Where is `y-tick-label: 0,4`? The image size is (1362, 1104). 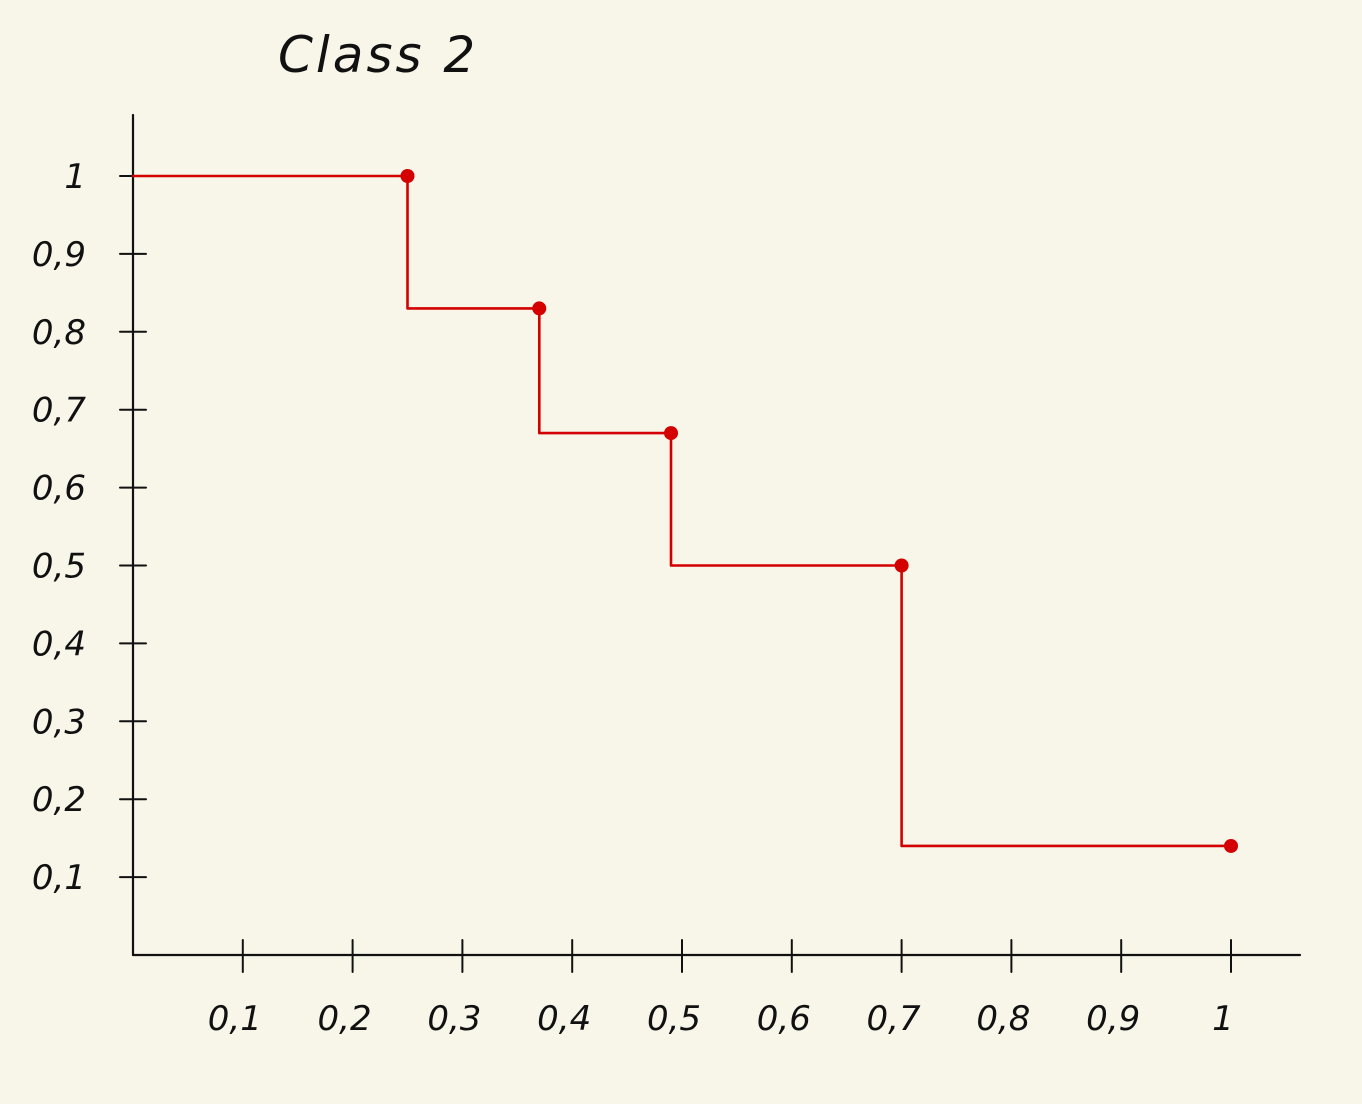
y-tick-label: 0,4 is located at coordinates (59, 644).